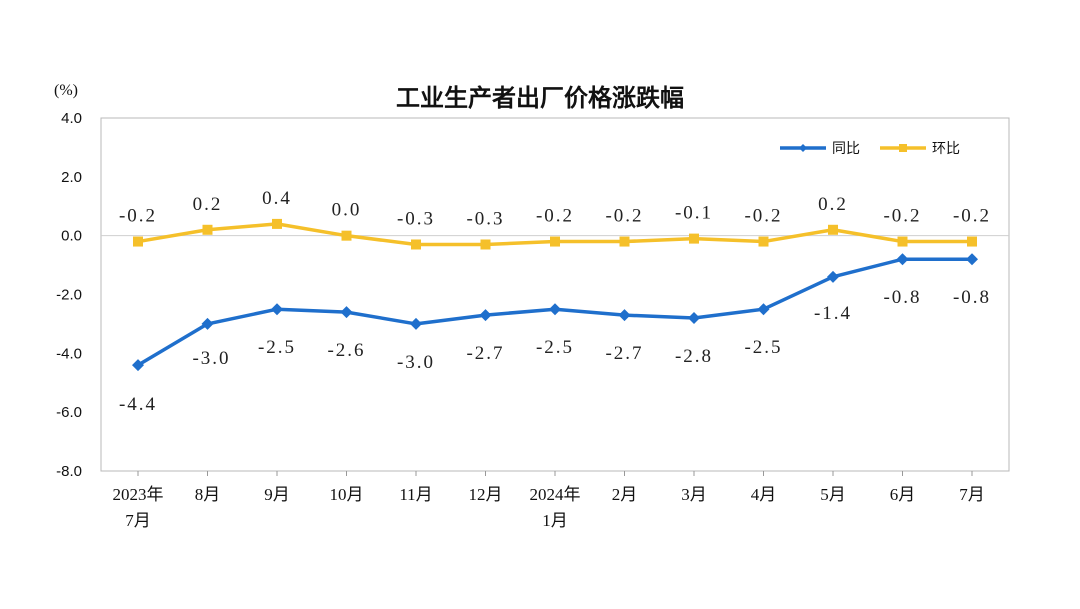 The image size is (1080, 609). Describe the element at coordinates (347, 210) in the screenshot. I see `data-label: 0.0` at that location.